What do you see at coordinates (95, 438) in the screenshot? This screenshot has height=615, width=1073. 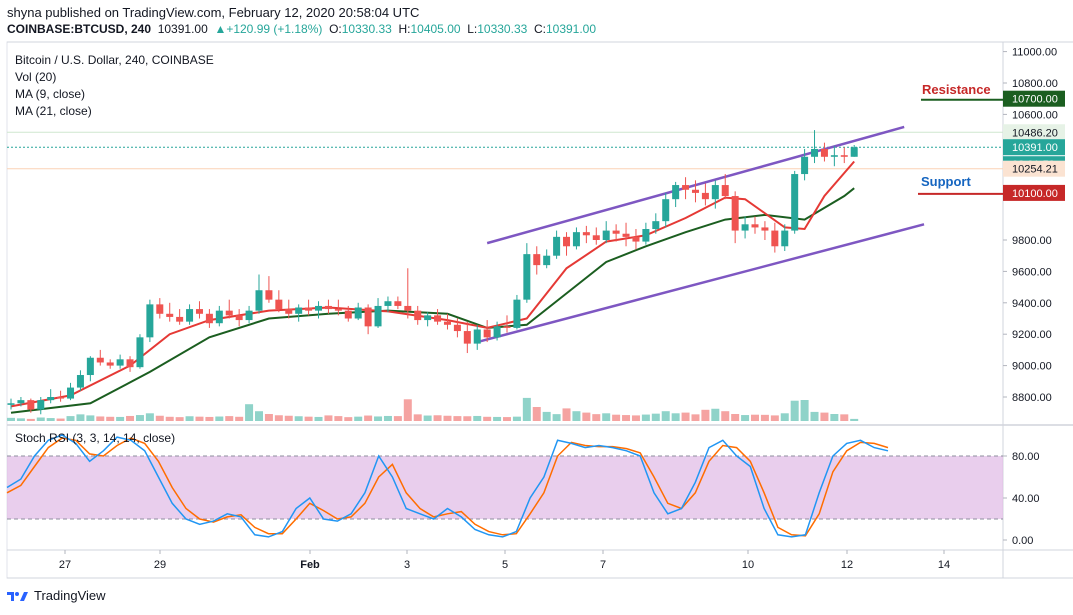 I see `legend-stoch-rsi: Stoch RSI (3, 3, 14, 14, close)` at bounding box center [95, 438].